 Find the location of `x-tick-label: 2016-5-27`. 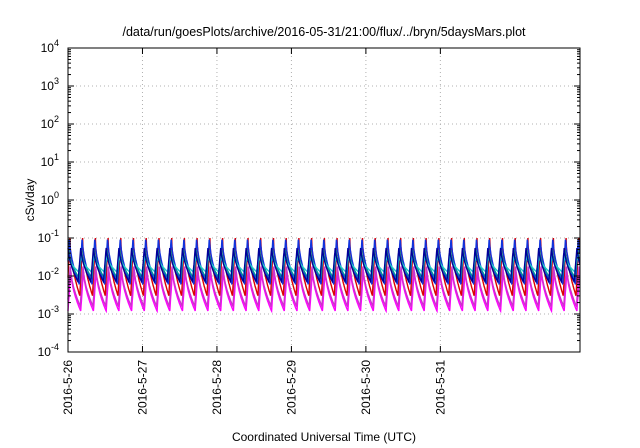

x-tick-label: 2016-5-27 is located at coordinates (142, 387).